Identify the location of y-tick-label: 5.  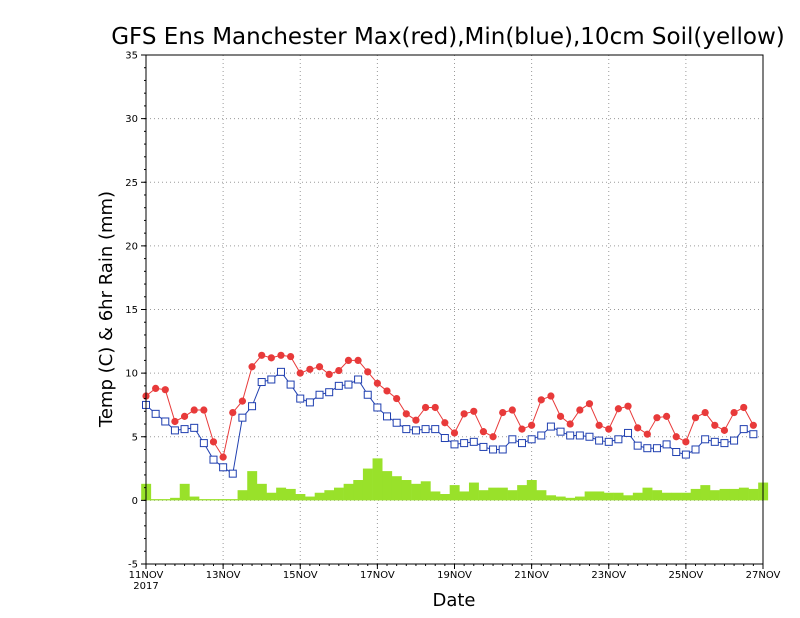
(135, 437).